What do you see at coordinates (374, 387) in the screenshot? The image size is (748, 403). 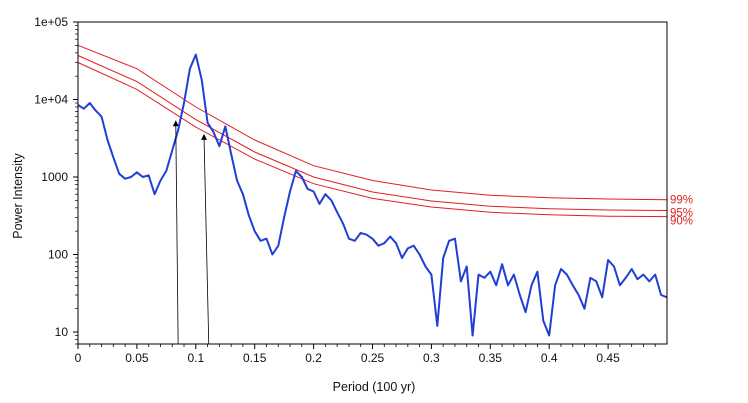 I see `x-axis-title: Period (100 yr)` at bounding box center [374, 387].